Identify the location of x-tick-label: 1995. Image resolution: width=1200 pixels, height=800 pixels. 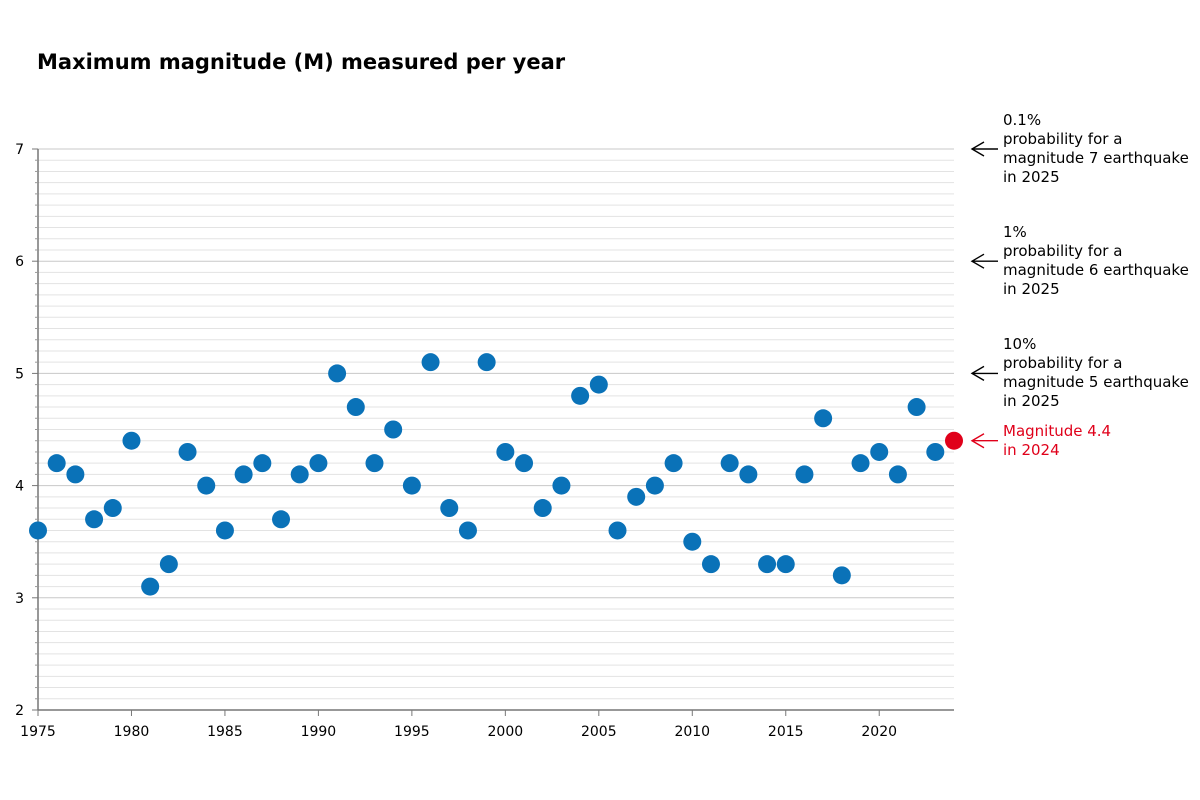
(412, 732).